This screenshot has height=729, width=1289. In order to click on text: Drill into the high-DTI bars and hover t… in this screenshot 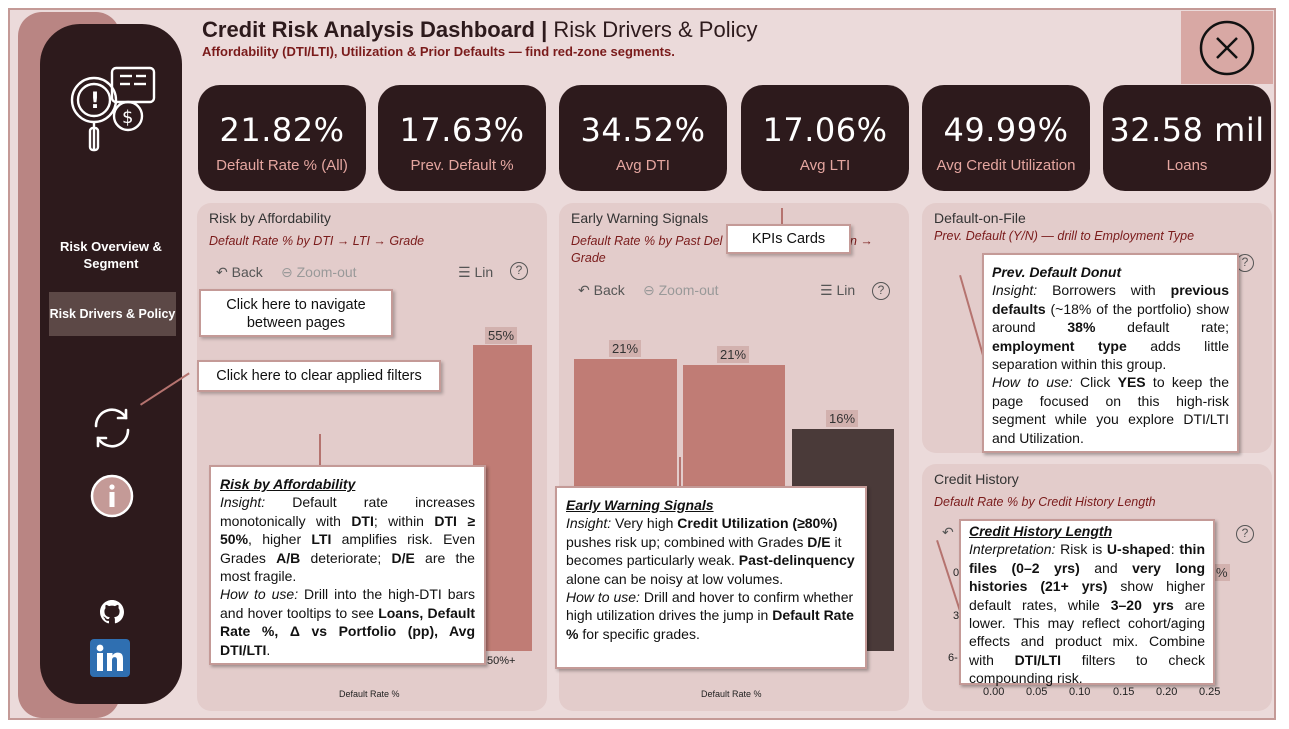, I will do `click(347, 603)`.